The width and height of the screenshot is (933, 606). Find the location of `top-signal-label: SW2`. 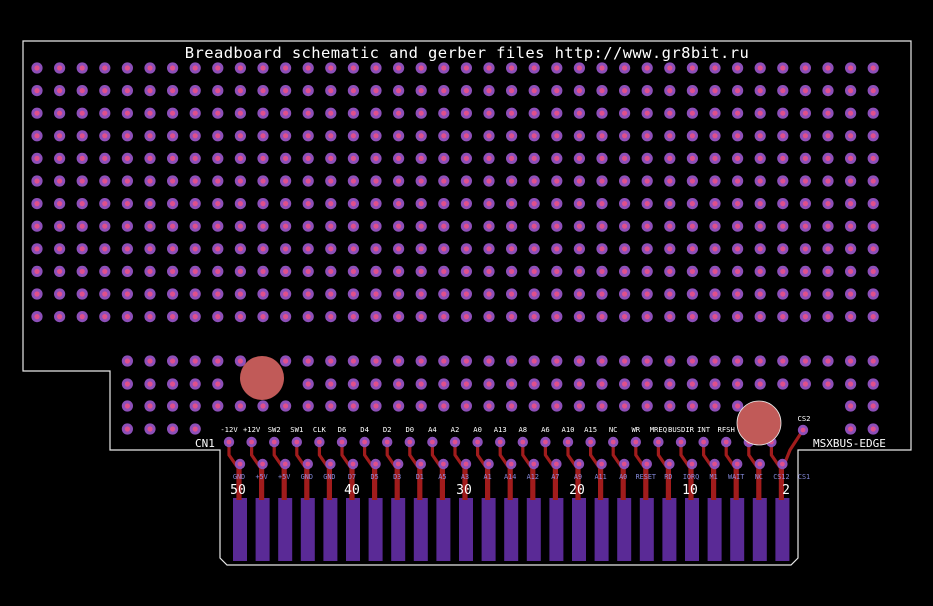

top-signal-label: SW2 is located at coordinates (274, 429).